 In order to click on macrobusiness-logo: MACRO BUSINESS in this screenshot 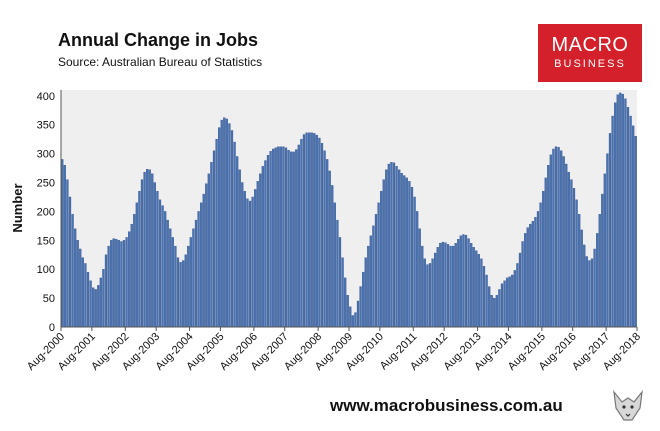, I will do `click(590, 53)`.